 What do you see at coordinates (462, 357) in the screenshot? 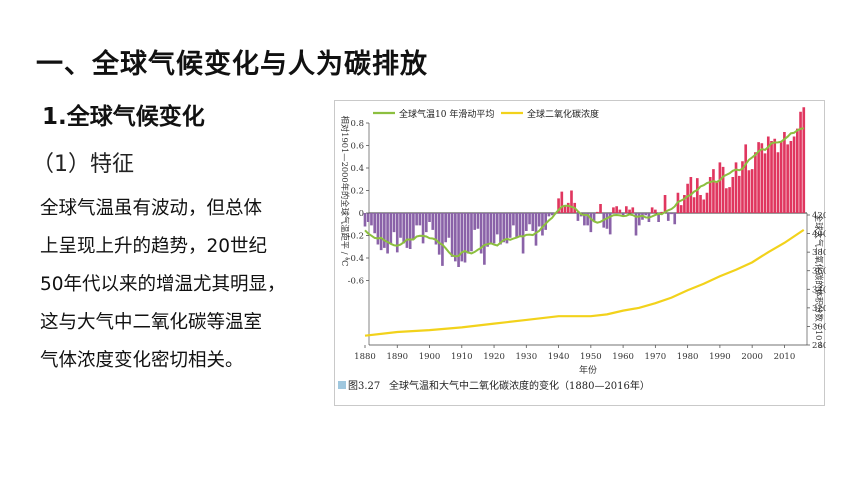
I see `x-tick-label: 1910` at bounding box center [462, 357].